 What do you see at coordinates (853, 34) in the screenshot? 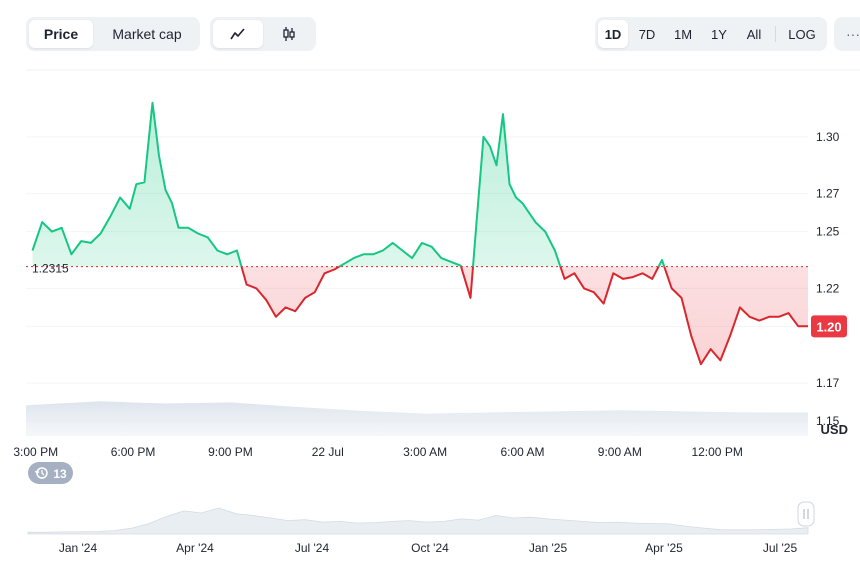
I see `more-options-icon: ···` at bounding box center [853, 34].